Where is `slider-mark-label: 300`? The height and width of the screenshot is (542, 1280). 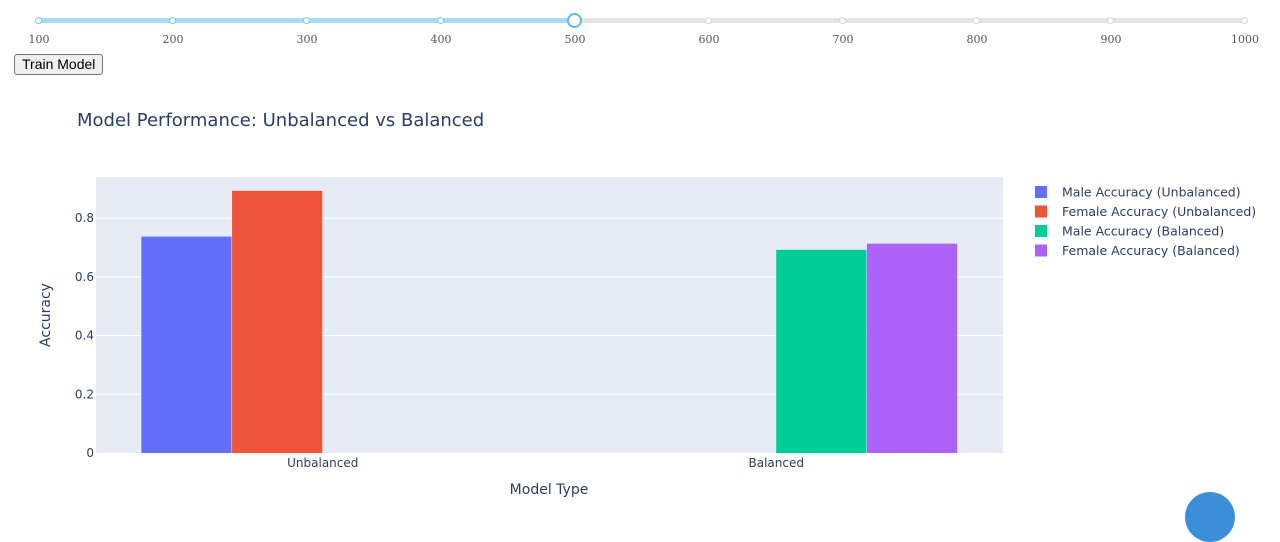 slider-mark-label: 300 is located at coordinates (307, 39).